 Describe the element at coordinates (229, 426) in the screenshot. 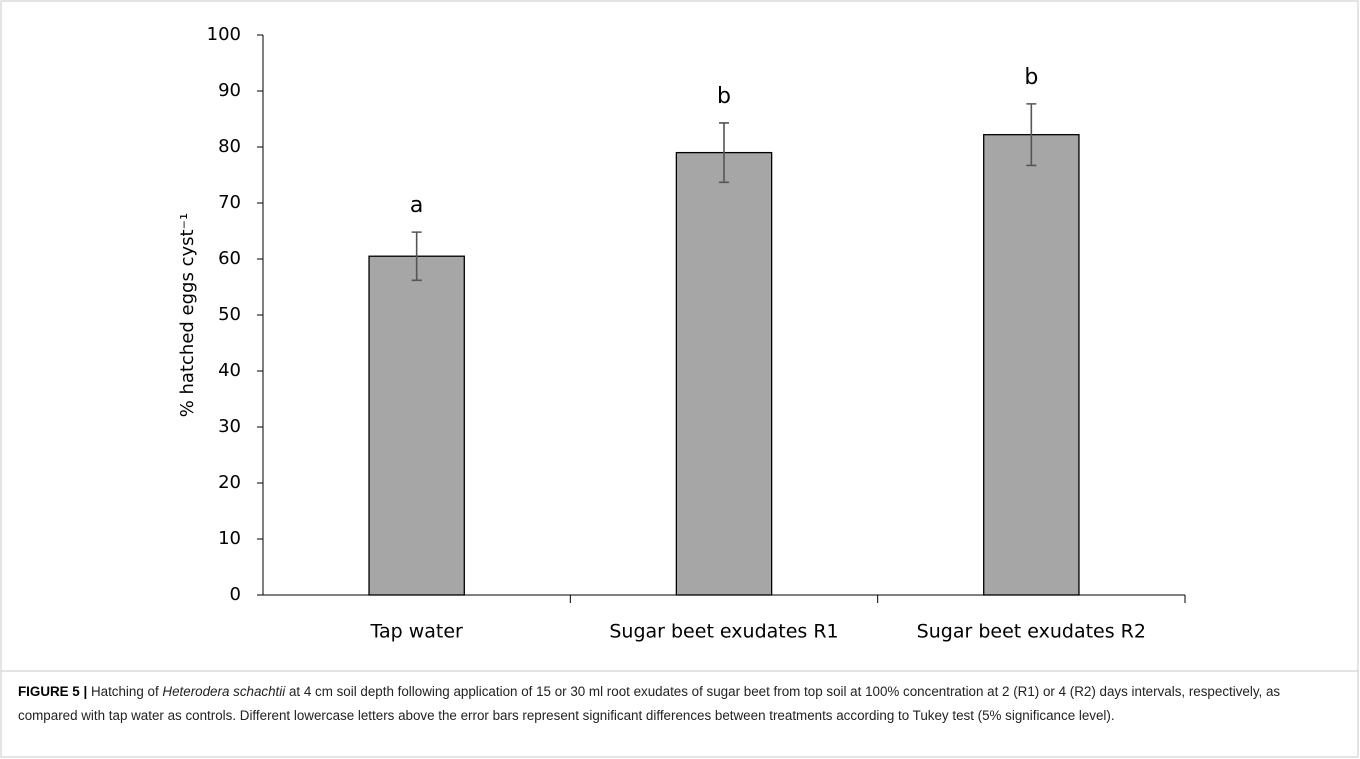

I see `y-tick-label: 30` at that location.